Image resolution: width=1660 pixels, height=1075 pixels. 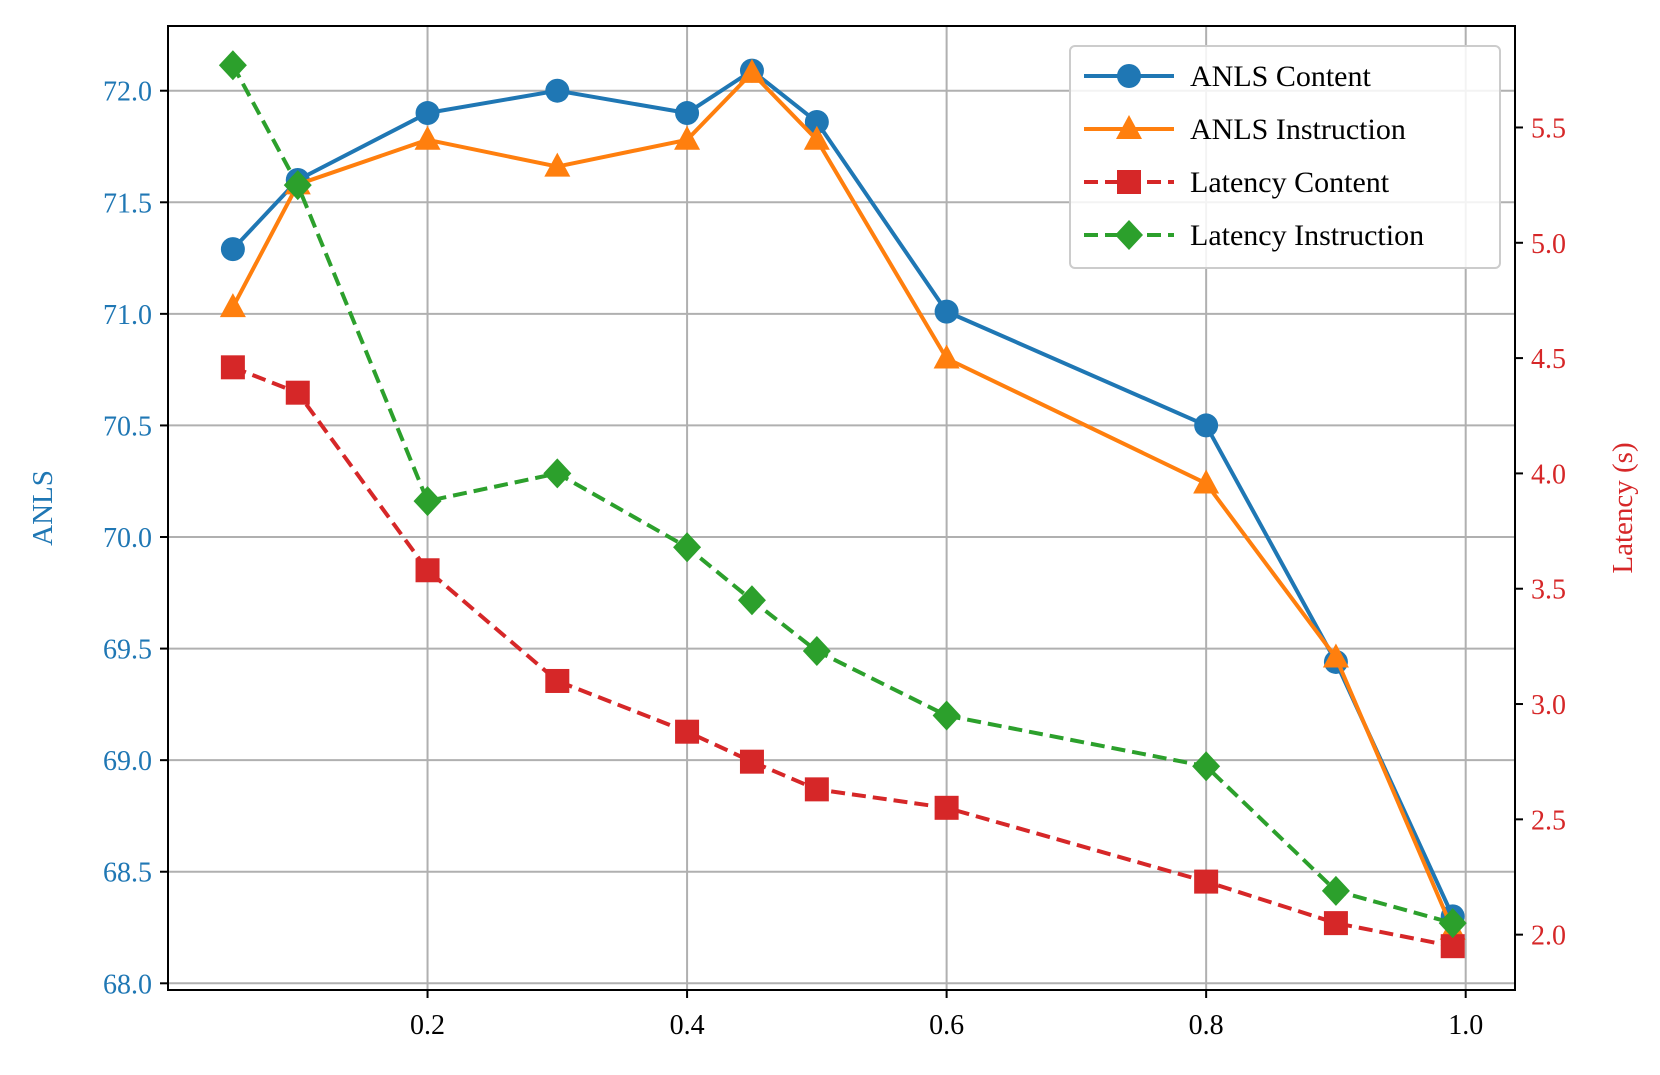 What do you see at coordinates (1307, 235) in the screenshot?
I see `legend-label: Latency Instruction` at bounding box center [1307, 235].